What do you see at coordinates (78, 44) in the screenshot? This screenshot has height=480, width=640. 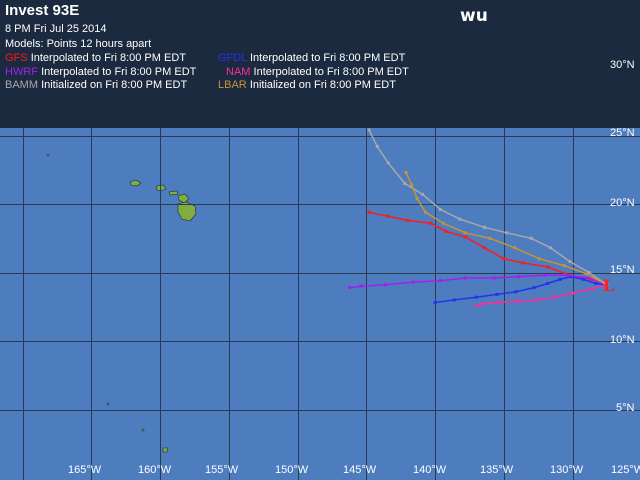 I see `models-label: Models: Points 12 hours apart` at bounding box center [78, 44].